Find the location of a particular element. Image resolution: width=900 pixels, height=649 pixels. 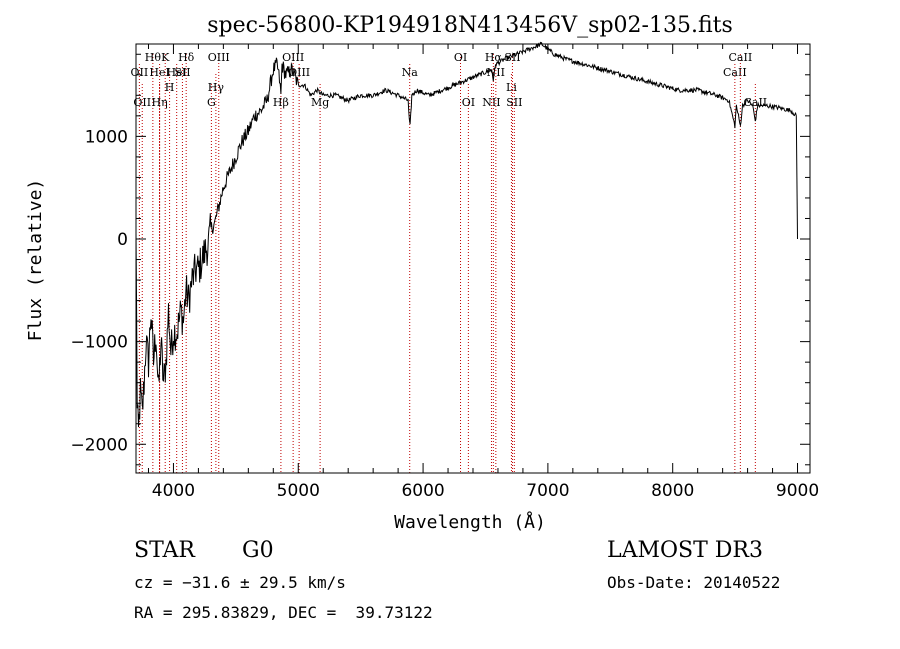

redshift-readout: cz = −31.6 ± 29.5 km/s is located at coordinates (240, 582).